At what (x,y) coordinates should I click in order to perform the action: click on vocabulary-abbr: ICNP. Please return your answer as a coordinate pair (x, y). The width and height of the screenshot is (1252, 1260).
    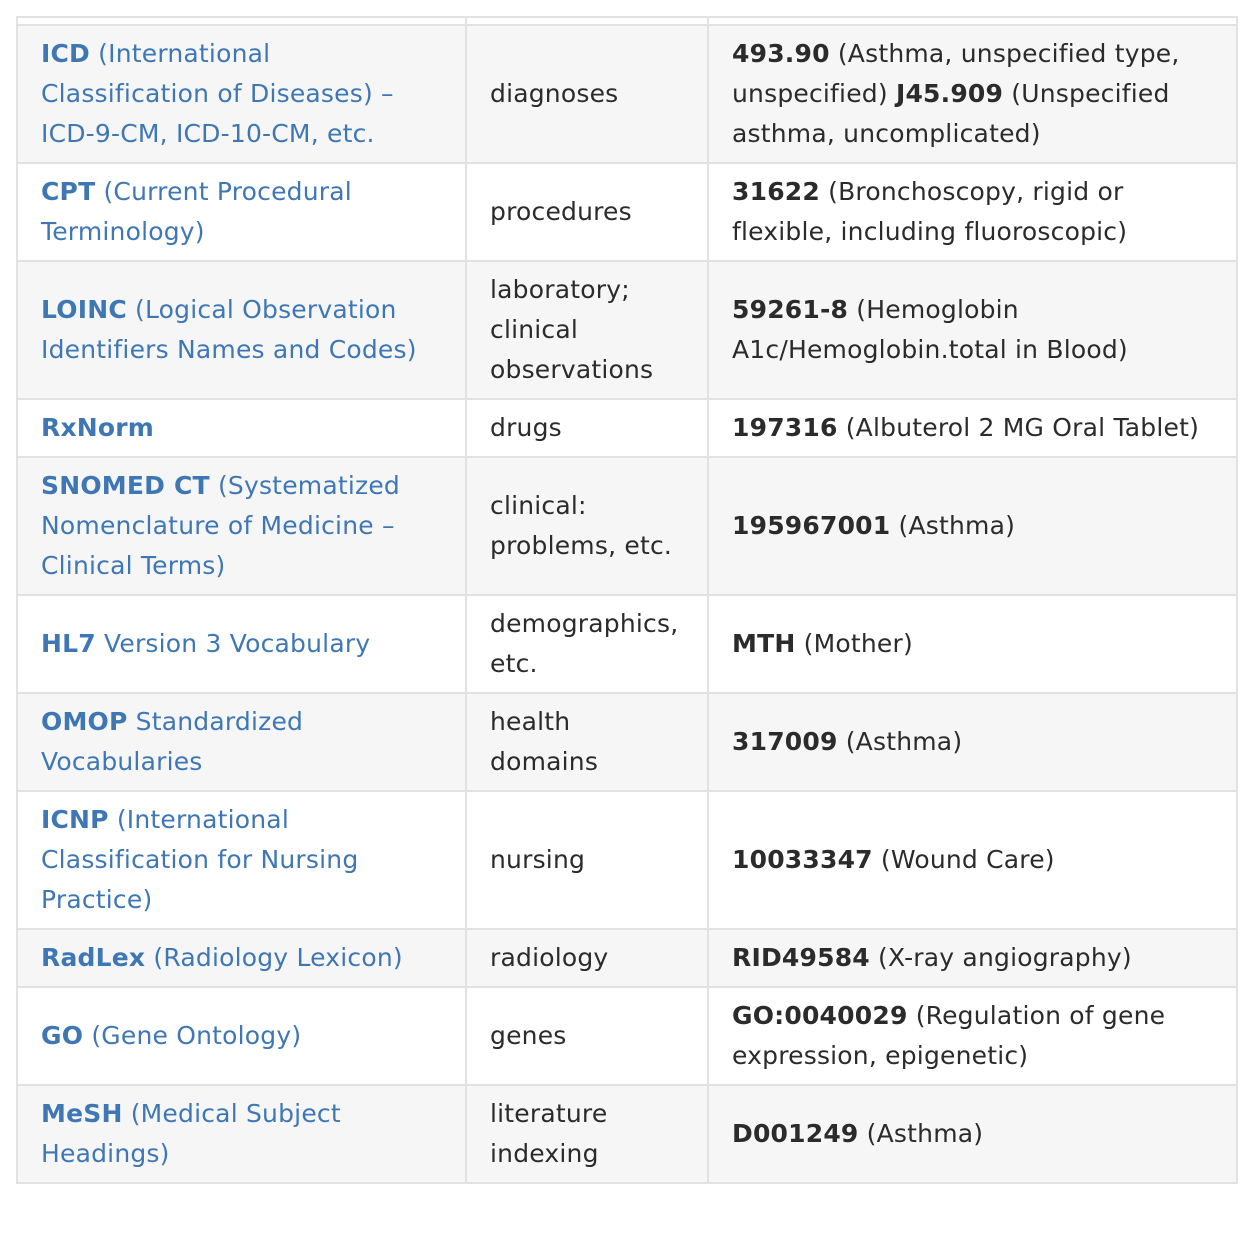
    Looking at the image, I should click on (75, 819).